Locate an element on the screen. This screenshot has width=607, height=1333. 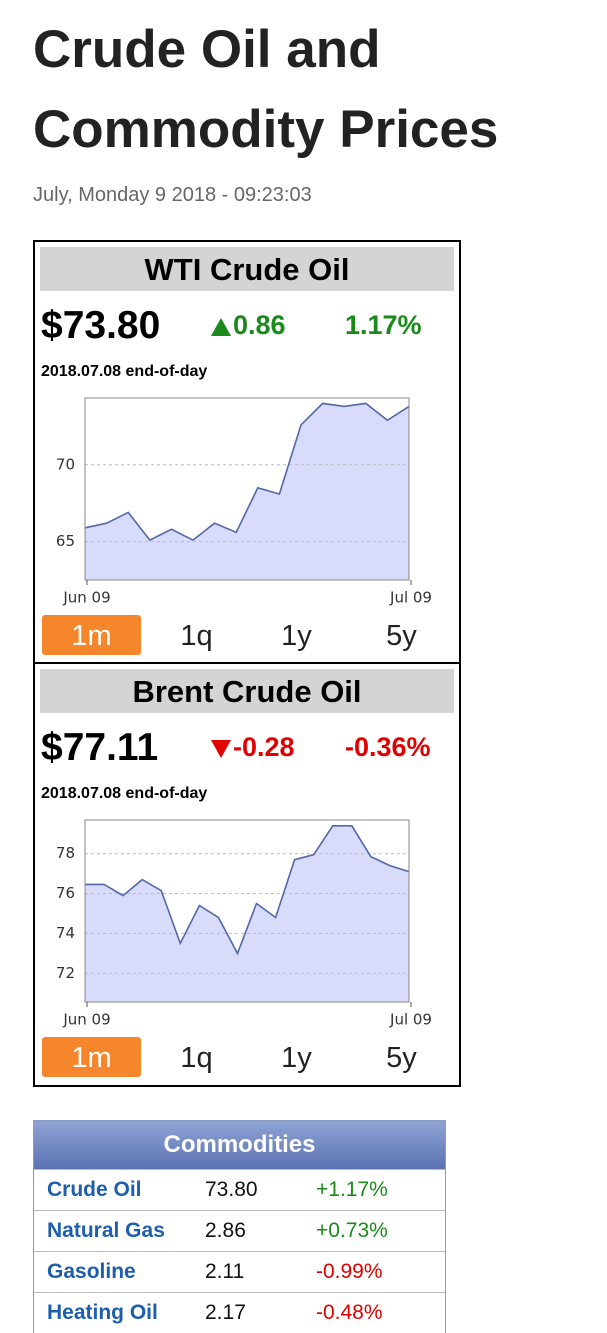
y-tick-label: 65 is located at coordinates (65, 541).